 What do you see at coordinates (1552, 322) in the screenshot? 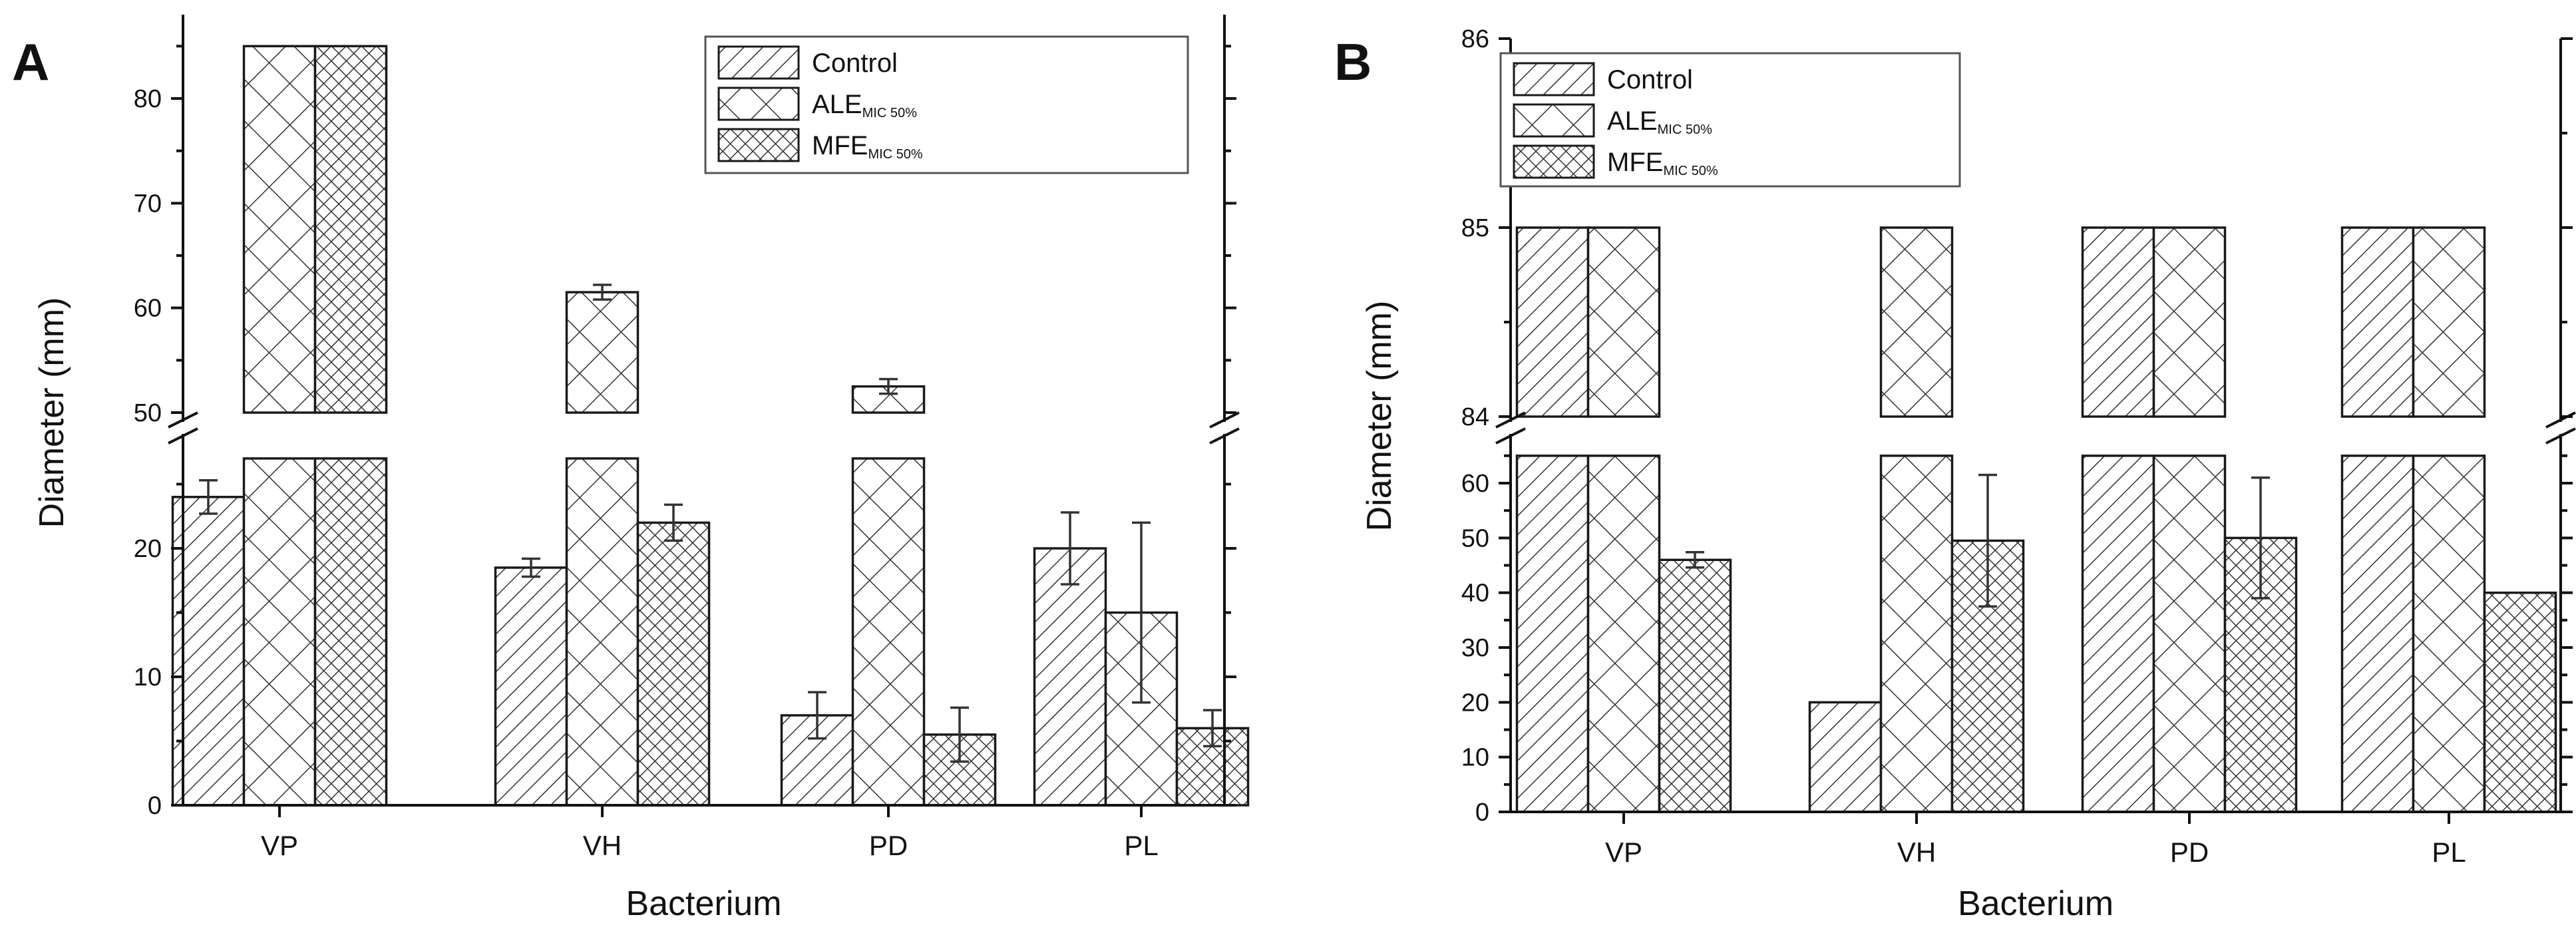
I see `bar-b-vp-s1-upper` at bounding box center [1552, 322].